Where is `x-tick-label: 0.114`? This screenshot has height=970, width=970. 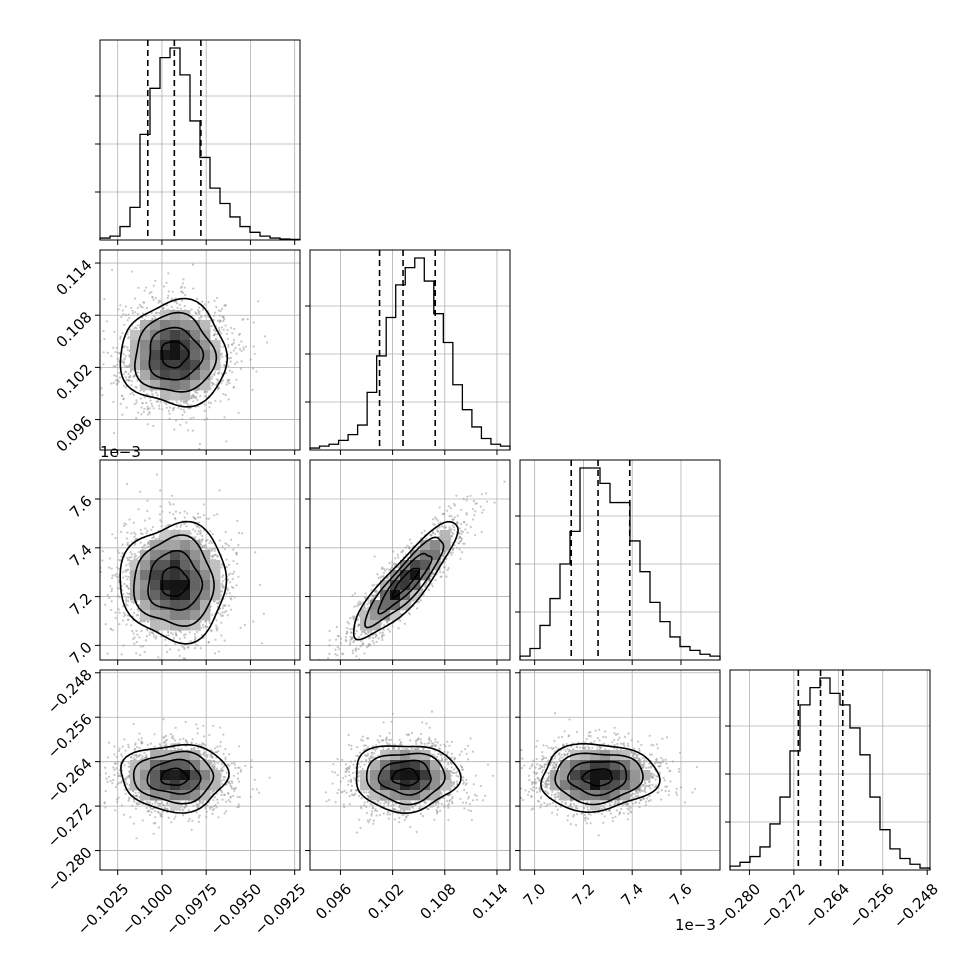 x-tick-label: 0.114 is located at coordinates (490, 901).